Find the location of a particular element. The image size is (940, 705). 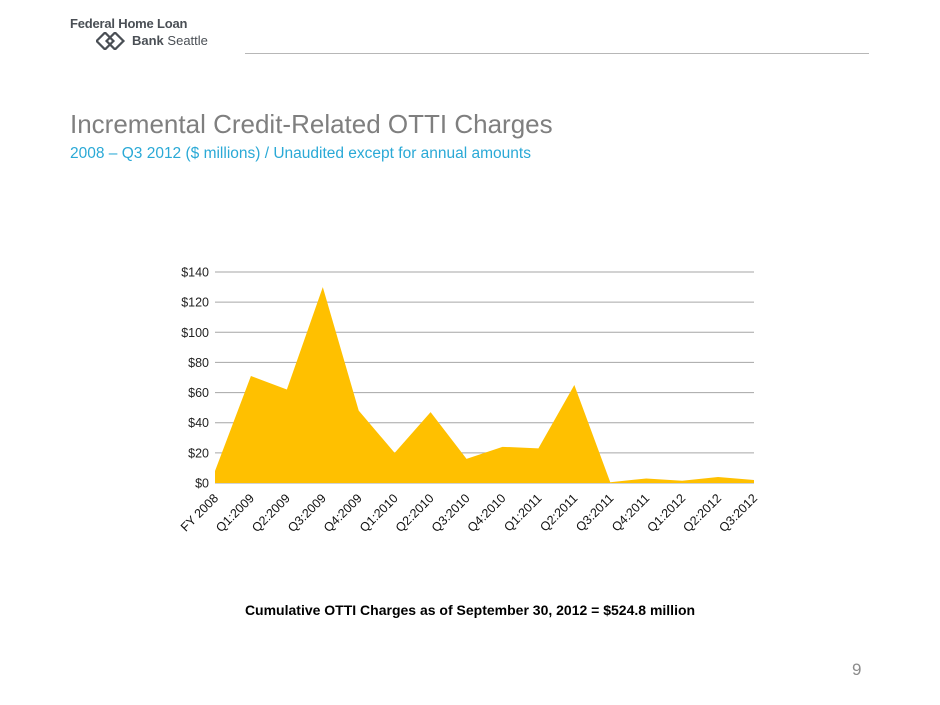

x-tick-label: Q3:2009 is located at coordinates (307, 513).